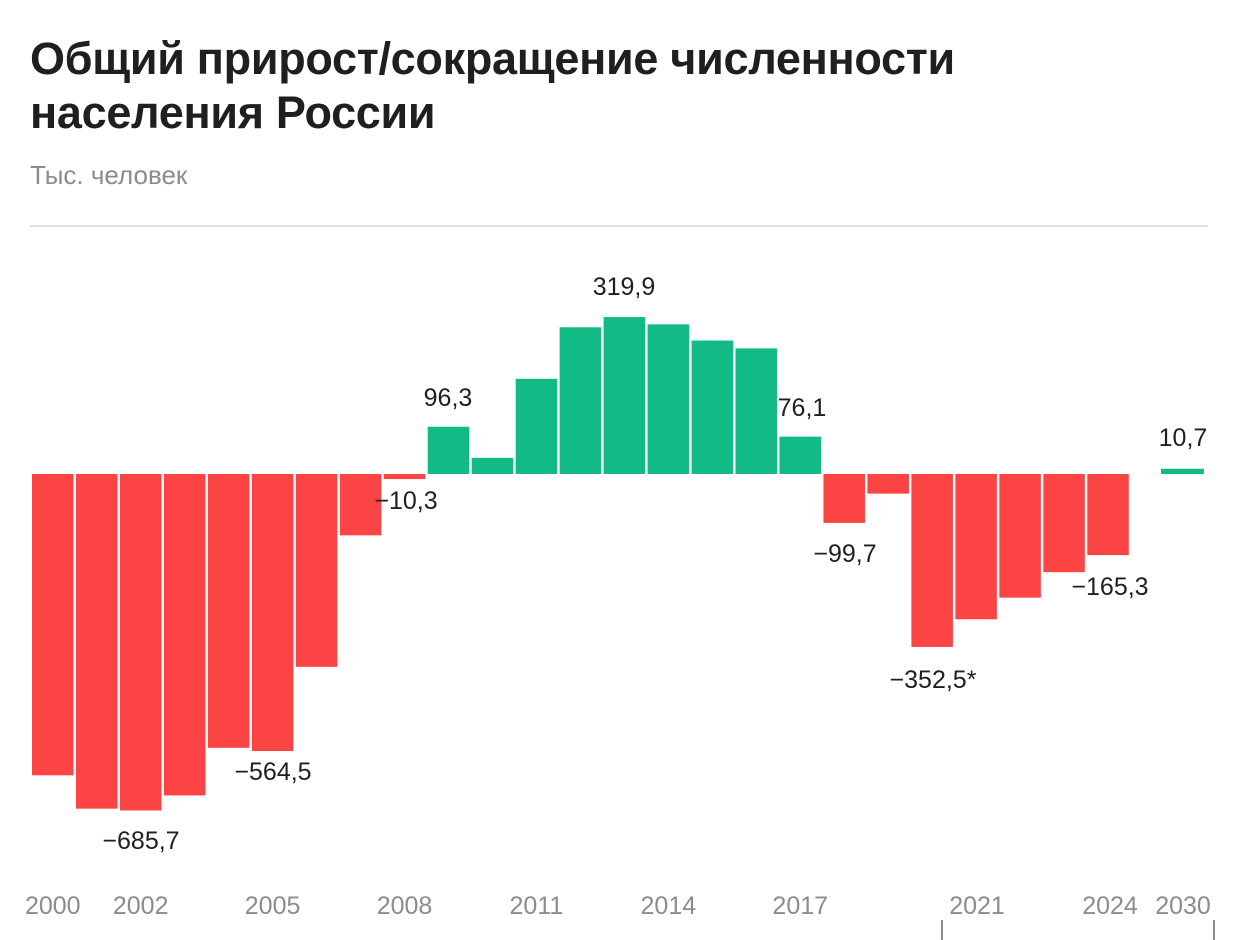 The width and height of the screenshot is (1240, 940). I want to click on x-tick-2014: 2014, so click(669, 906).